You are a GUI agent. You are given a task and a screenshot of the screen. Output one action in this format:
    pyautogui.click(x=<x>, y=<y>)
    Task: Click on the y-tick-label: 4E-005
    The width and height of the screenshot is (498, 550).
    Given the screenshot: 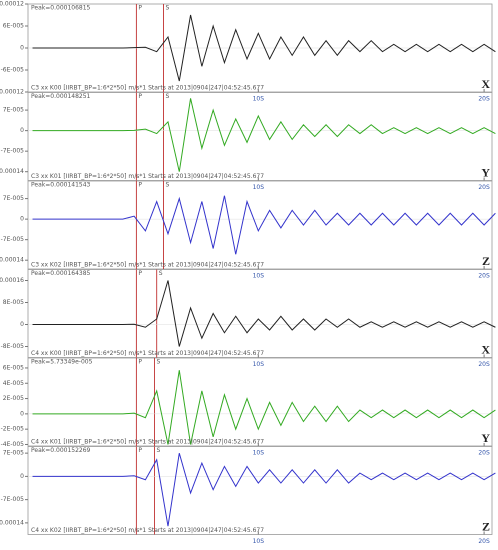 What is the action you would take?
    pyautogui.click(x=13, y=383)
    